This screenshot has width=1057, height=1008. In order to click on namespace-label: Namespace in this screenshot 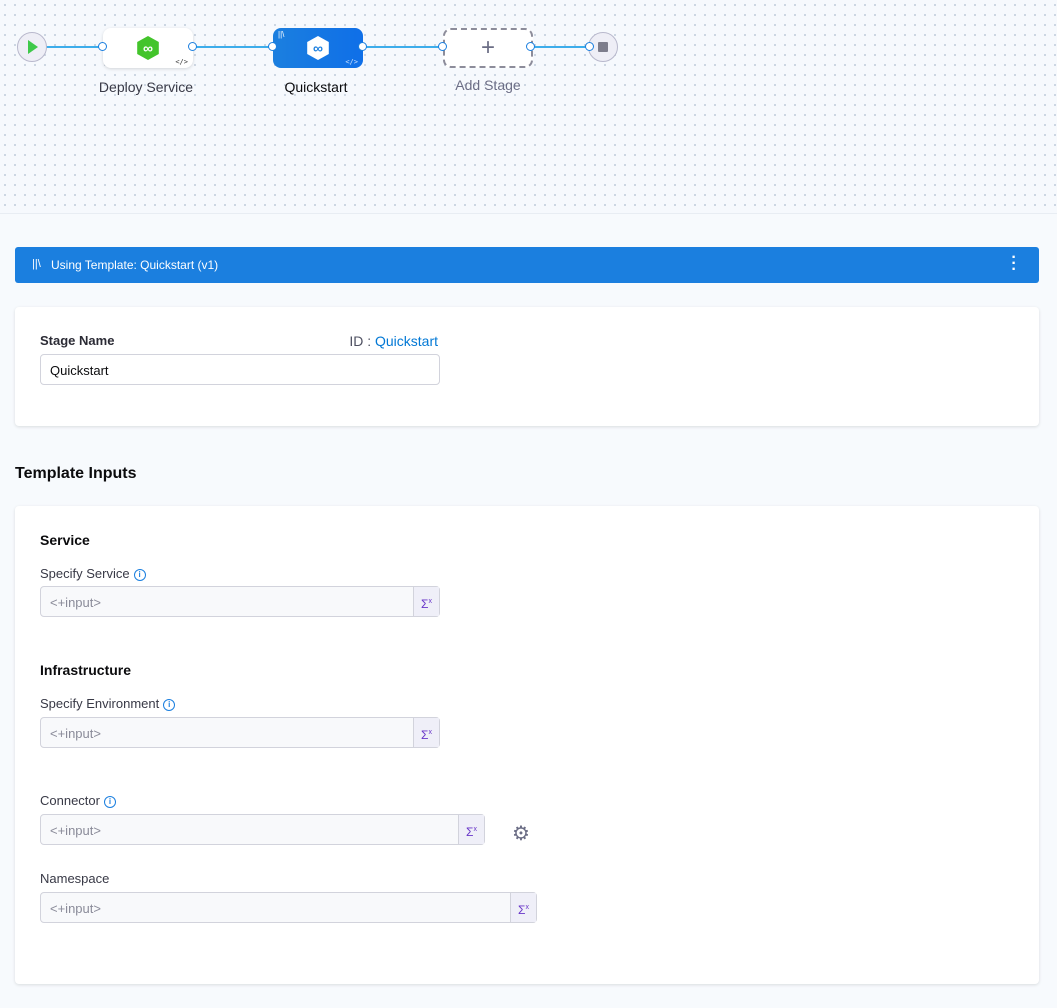, I will do `click(75, 878)`.